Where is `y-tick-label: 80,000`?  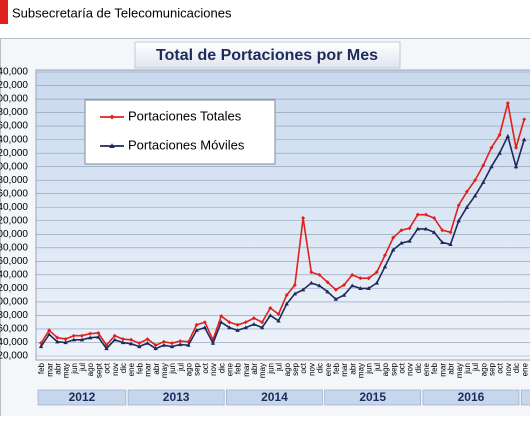 y-tick-label: 80,000 is located at coordinates (14, 315).